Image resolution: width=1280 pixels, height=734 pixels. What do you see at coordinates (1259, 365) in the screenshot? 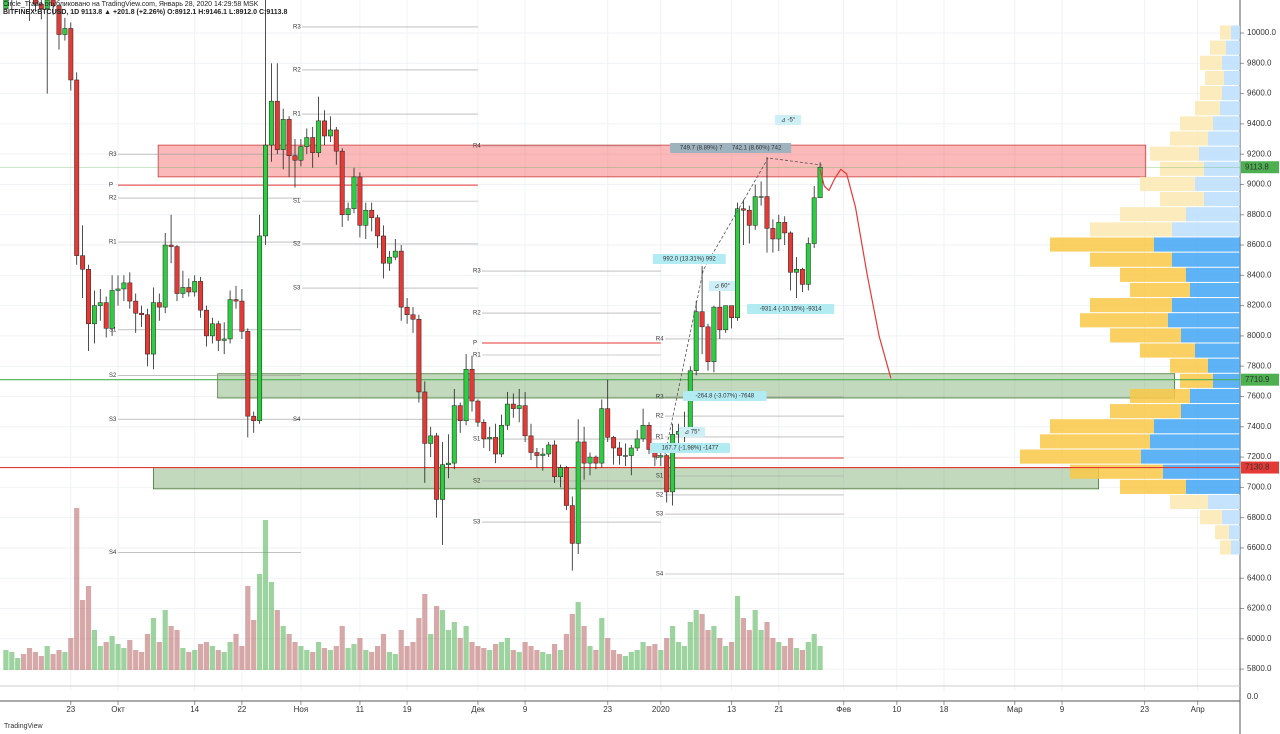
I see `y-tick-label: 7800.0` at bounding box center [1259, 365].